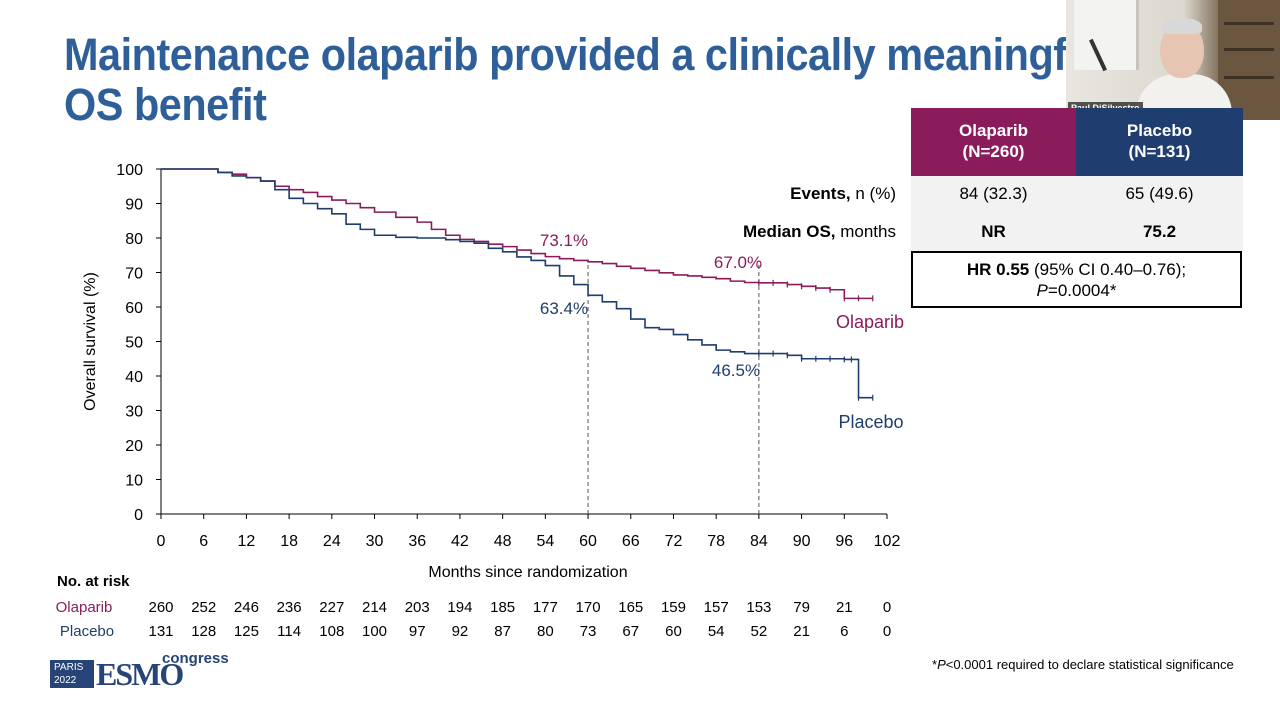  What do you see at coordinates (331, 607) in the screenshot?
I see `at-risk-olaparib-24: 227` at bounding box center [331, 607].